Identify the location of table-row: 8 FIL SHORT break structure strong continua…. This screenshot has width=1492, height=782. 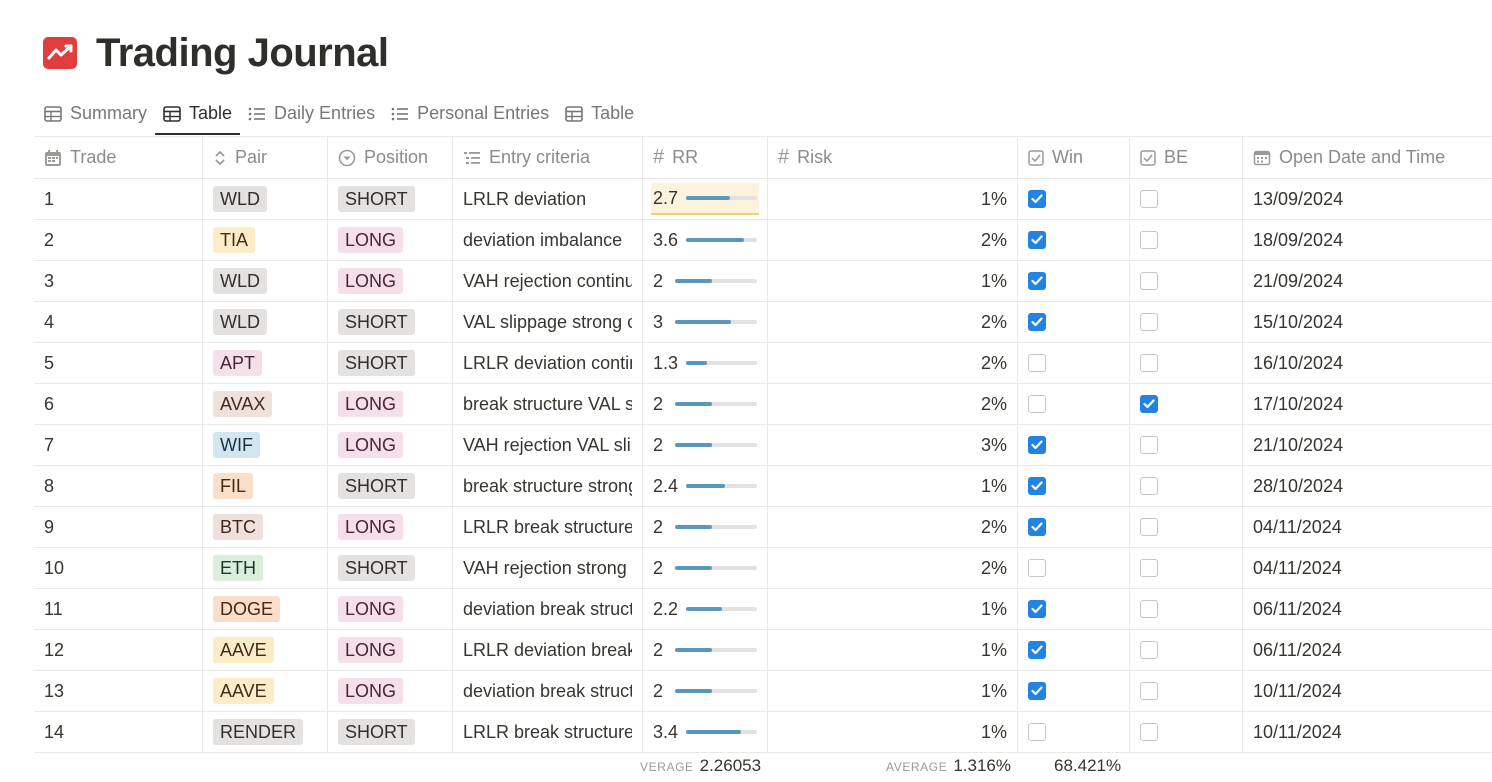
(763, 486).